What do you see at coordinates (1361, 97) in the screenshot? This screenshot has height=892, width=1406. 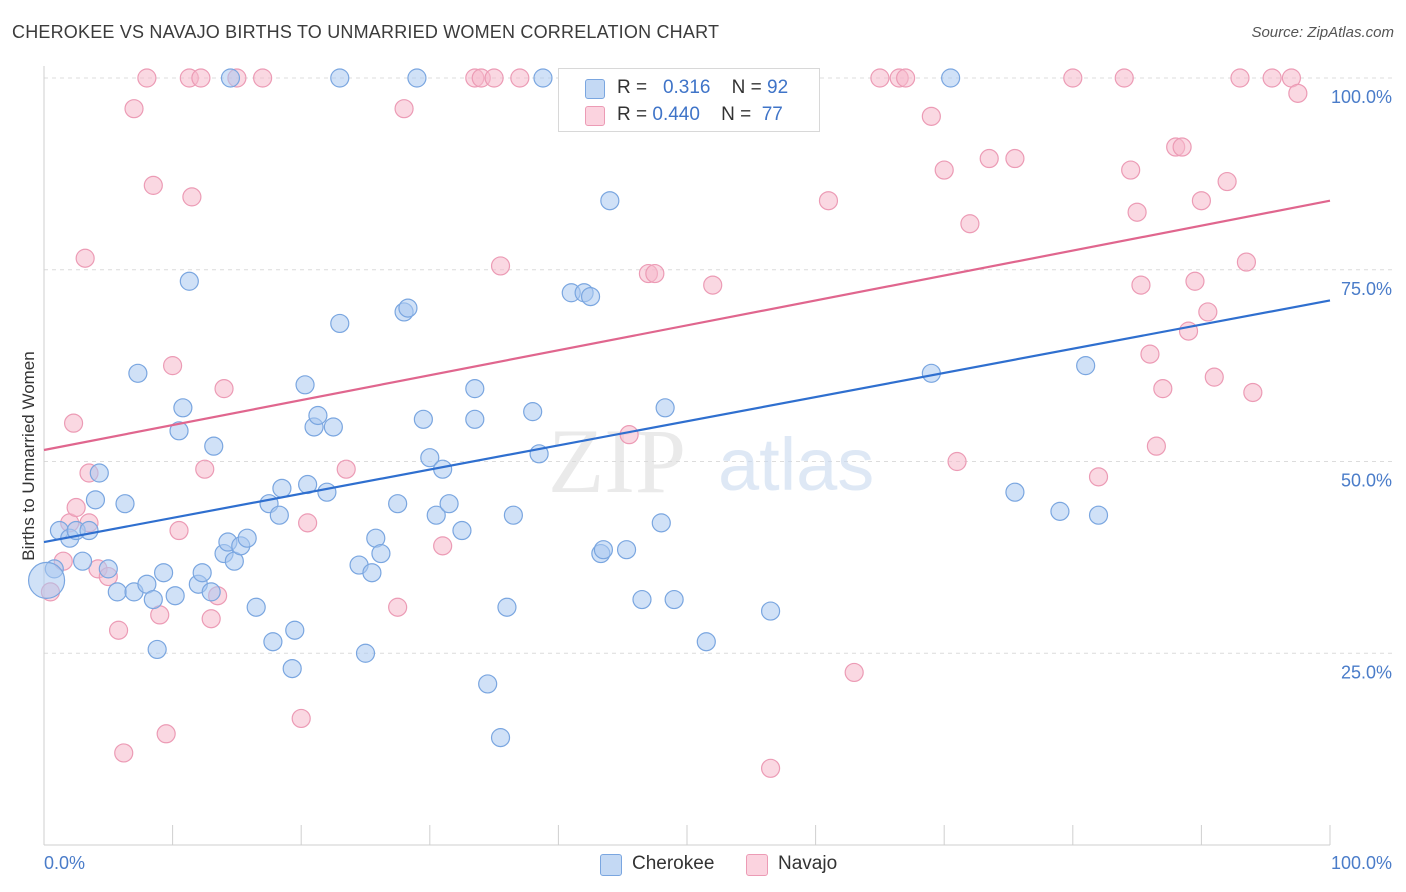 I see `y-tick-label-100: 100.0%` at bounding box center [1361, 97].